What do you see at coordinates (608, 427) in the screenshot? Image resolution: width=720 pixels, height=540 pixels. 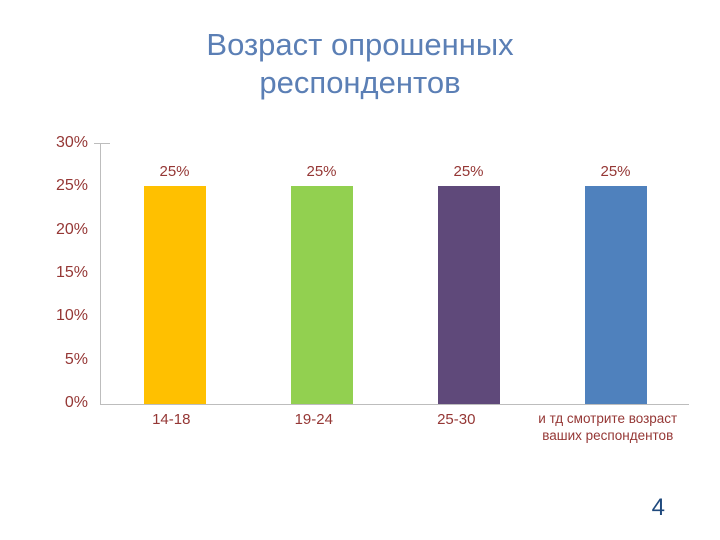 I see `x-axis-label-other: и тд смотрите возраст ваших респондентов` at bounding box center [608, 427].